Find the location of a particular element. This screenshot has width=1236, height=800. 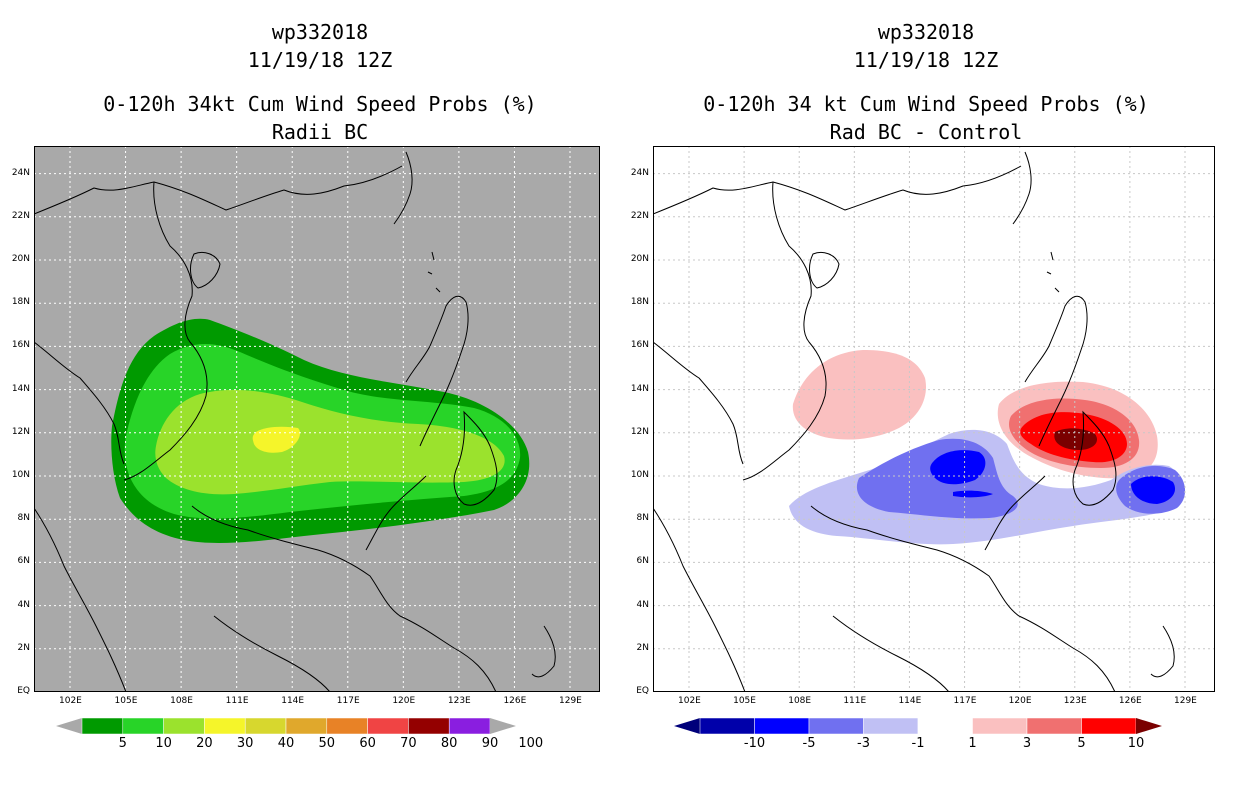

colorbar-tick-label: 60 is located at coordinates (367, 743).